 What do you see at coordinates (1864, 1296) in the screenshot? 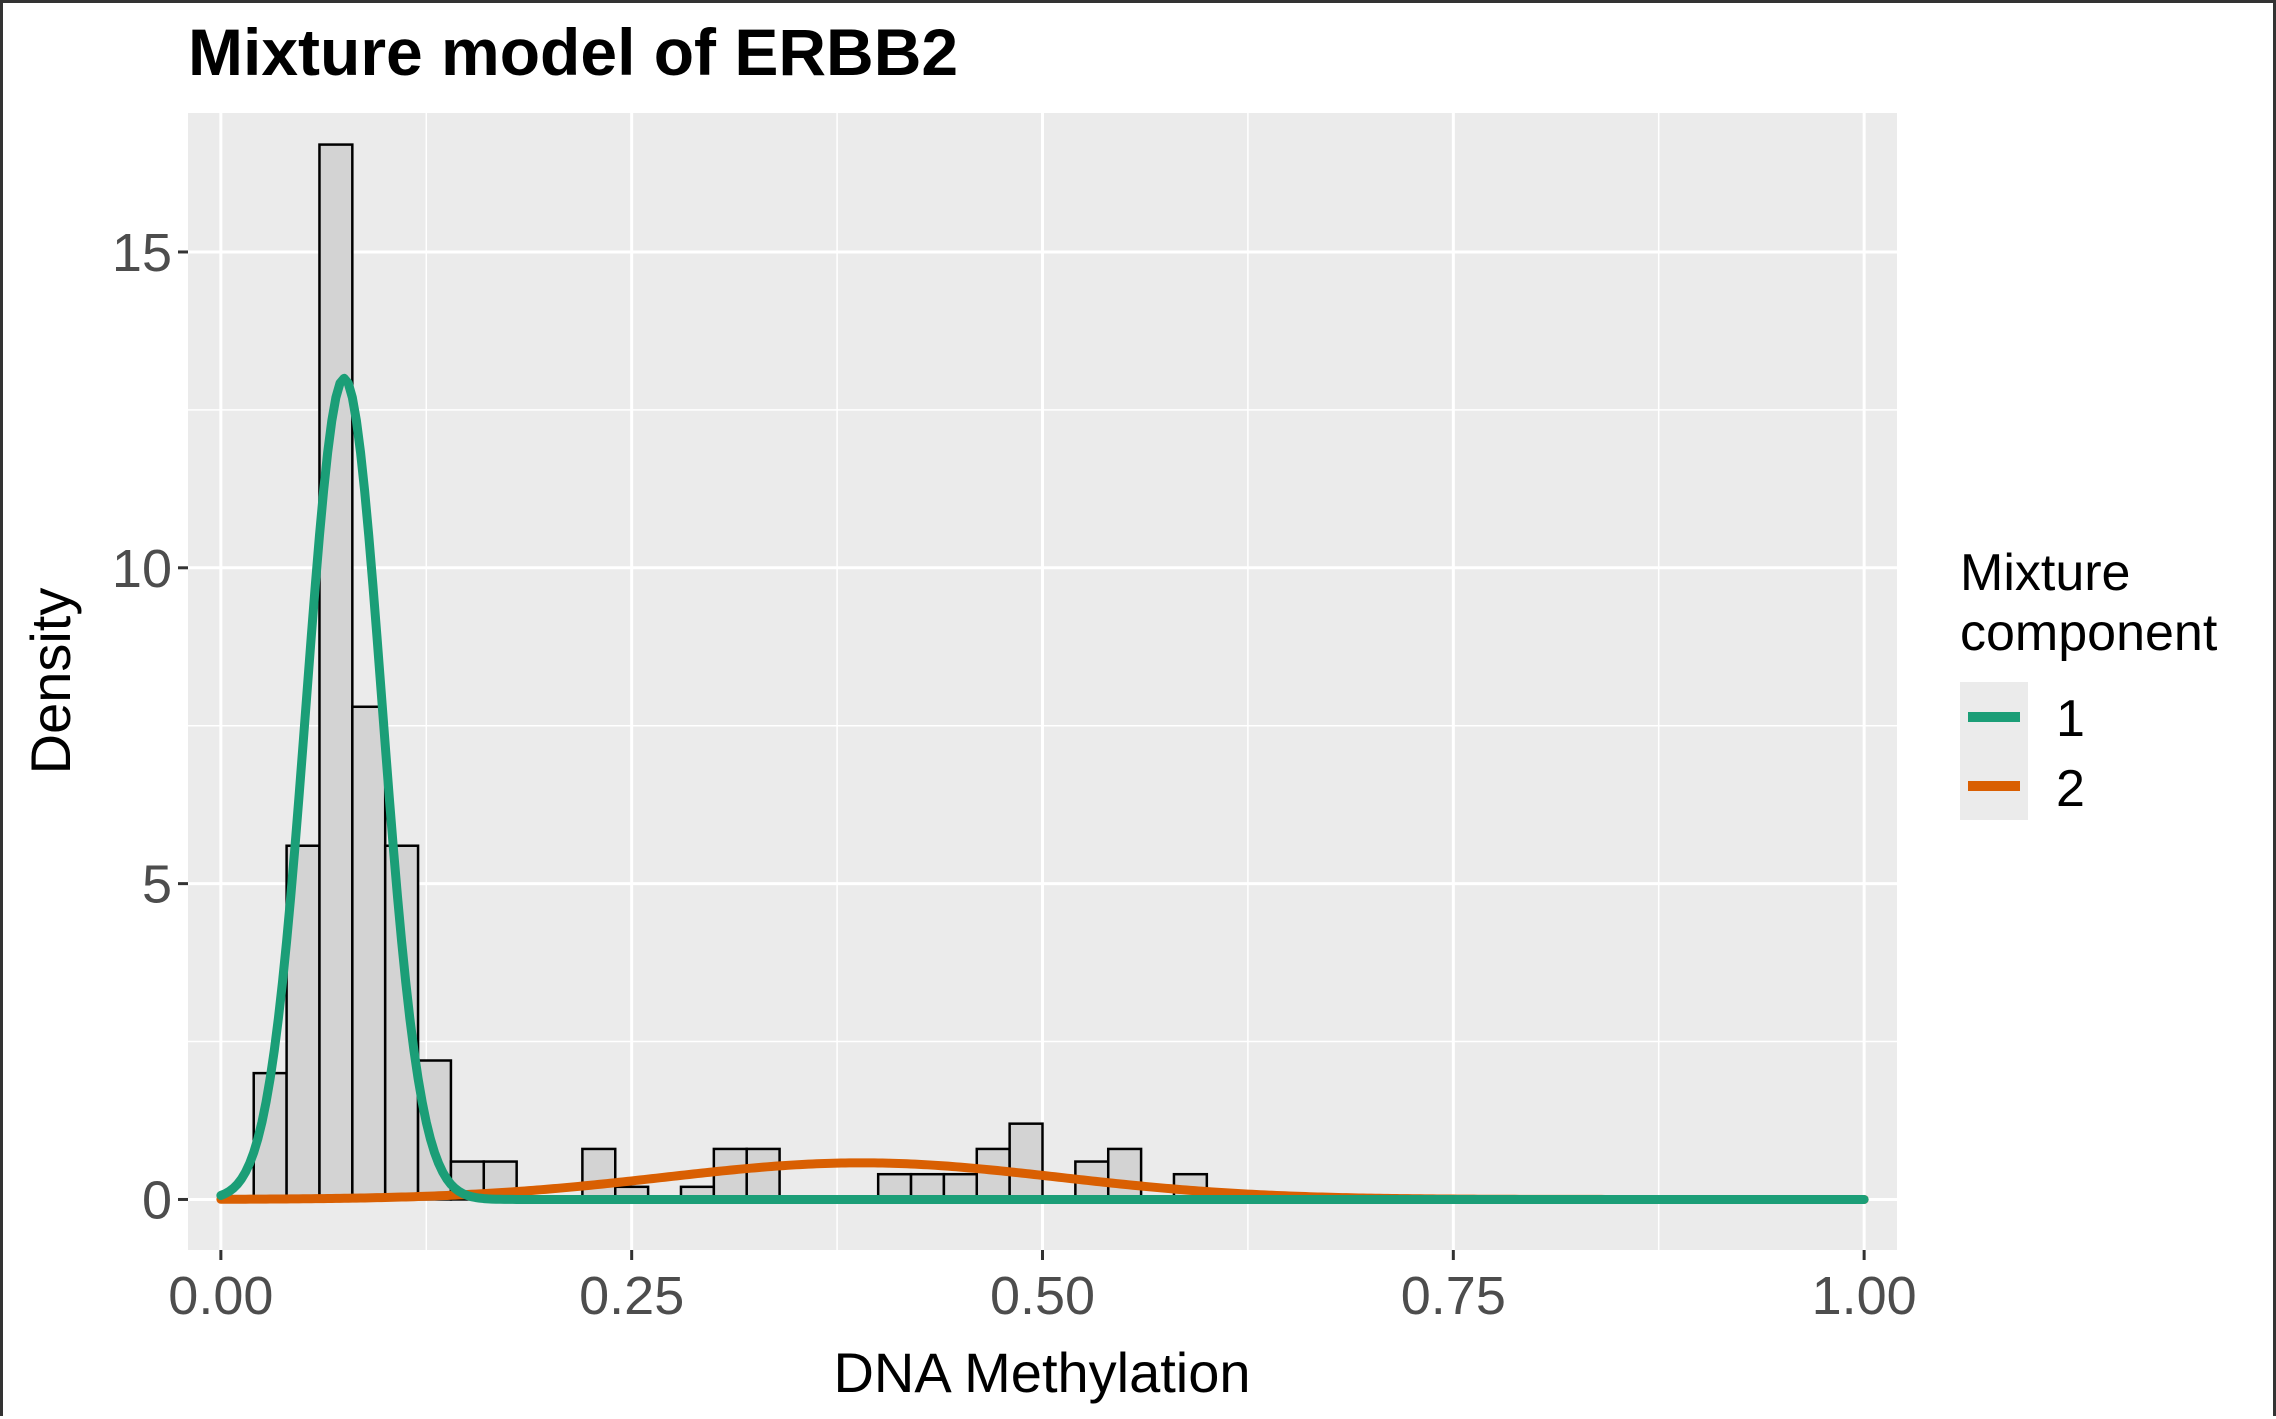
I see `x-tick-label: 1.00` at bounding box center [1864, 1296].